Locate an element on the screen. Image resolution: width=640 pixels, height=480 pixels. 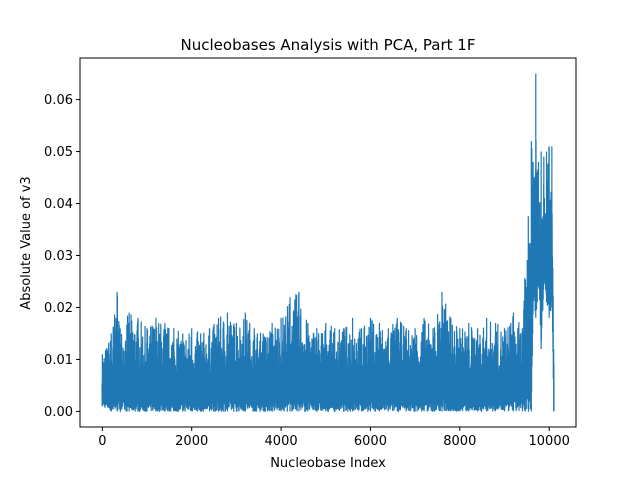
x-tick-label: 8000 is located at coordinates (459, 441).